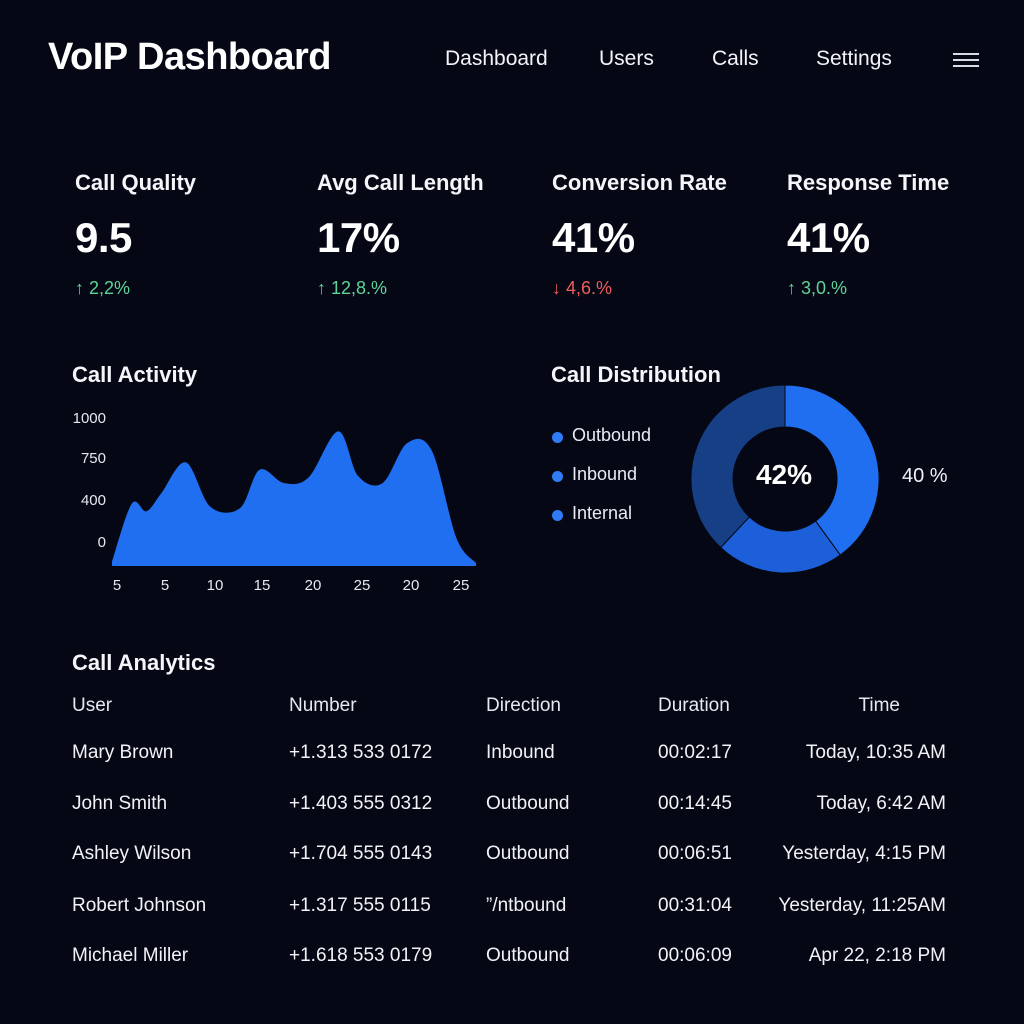 This screenshot has width=1024, height=1024. Describe the element at coordinates (862, 905) in the screenshot. I see `cell-time: Yesterday, 11:25AM` at that location.